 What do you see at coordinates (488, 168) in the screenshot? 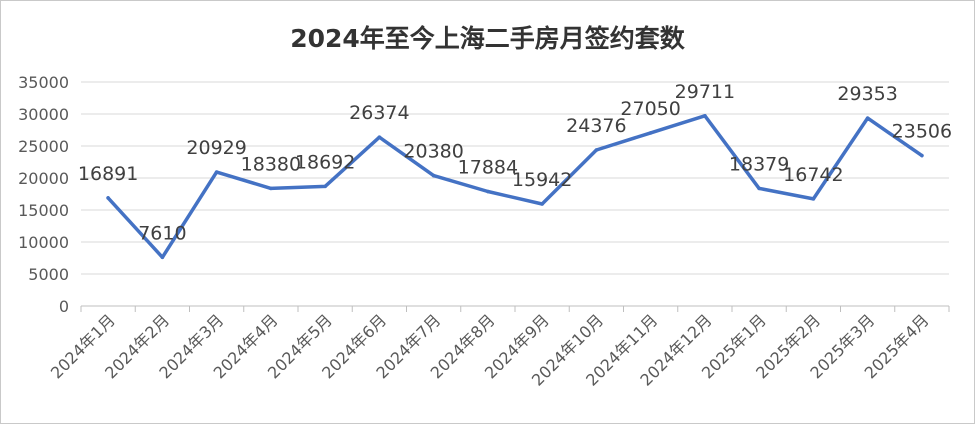
I see `data-label: 17884` at bounding box center [488, 168].